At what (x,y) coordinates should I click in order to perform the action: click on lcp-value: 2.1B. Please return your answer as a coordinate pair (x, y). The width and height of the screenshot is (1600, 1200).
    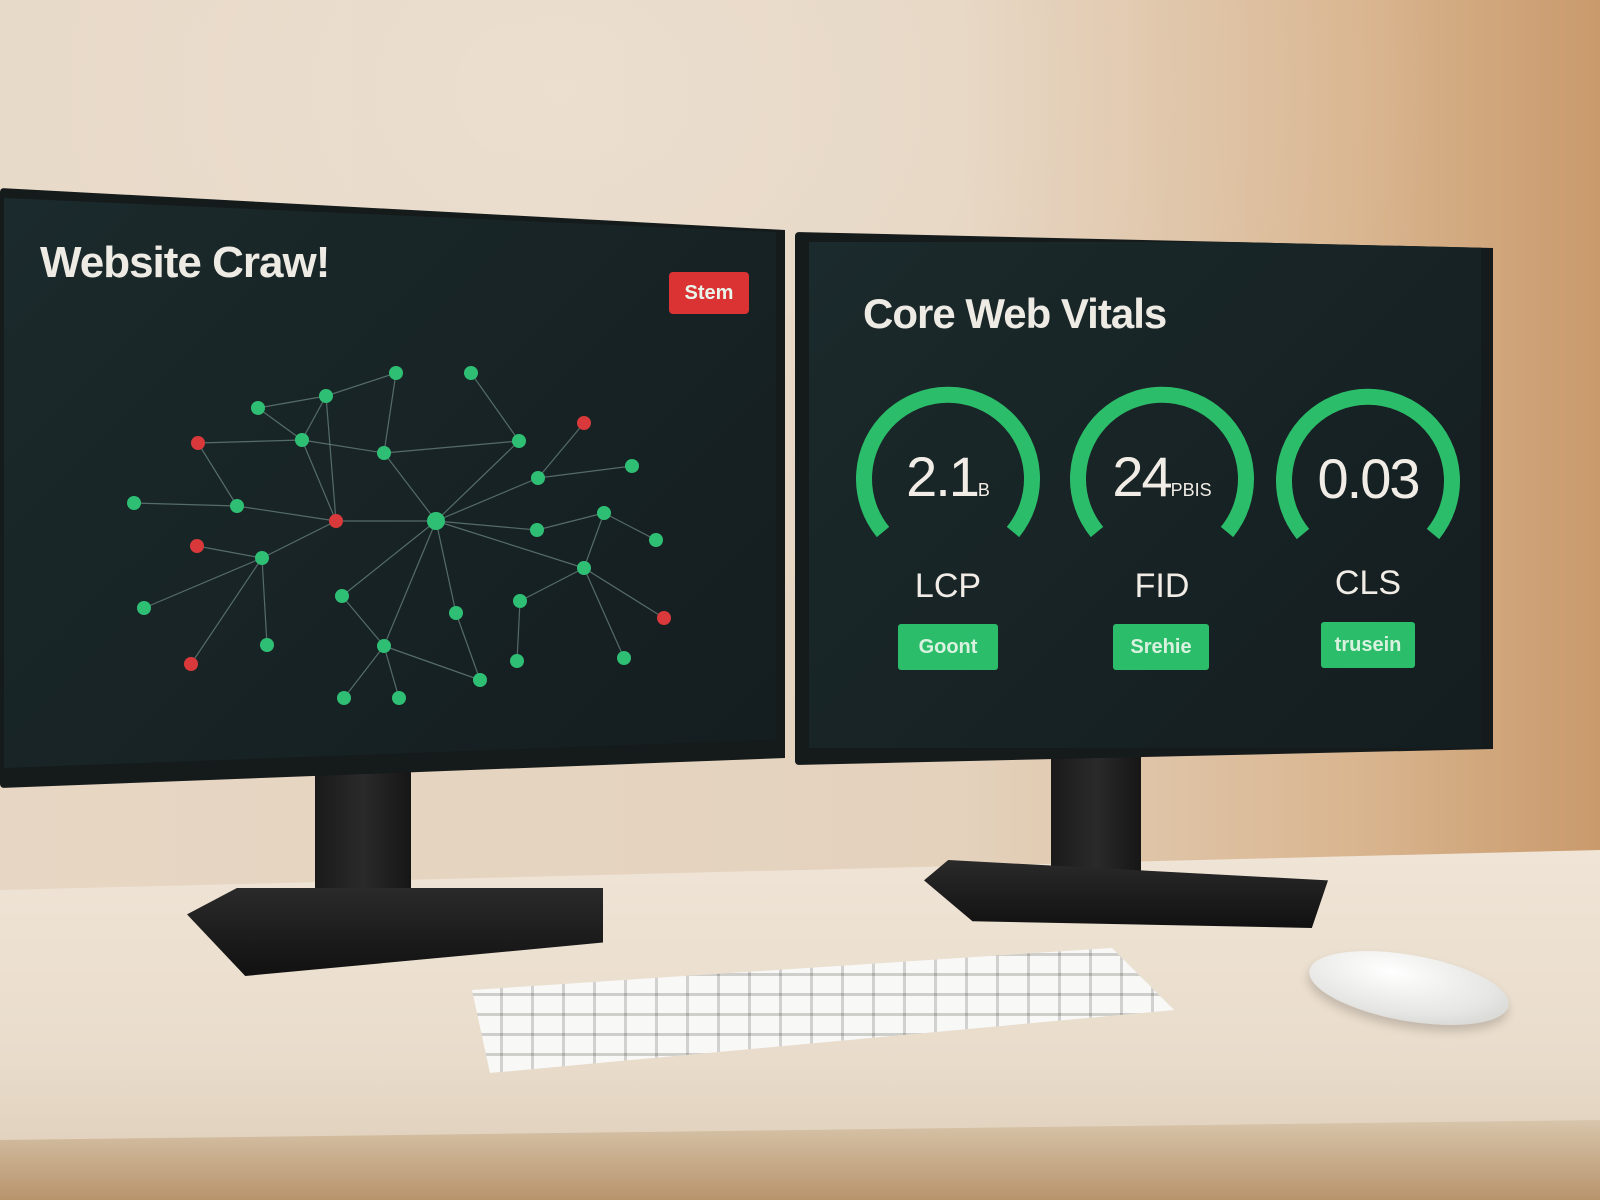
    Looking at the image, I should click on (948, 476).